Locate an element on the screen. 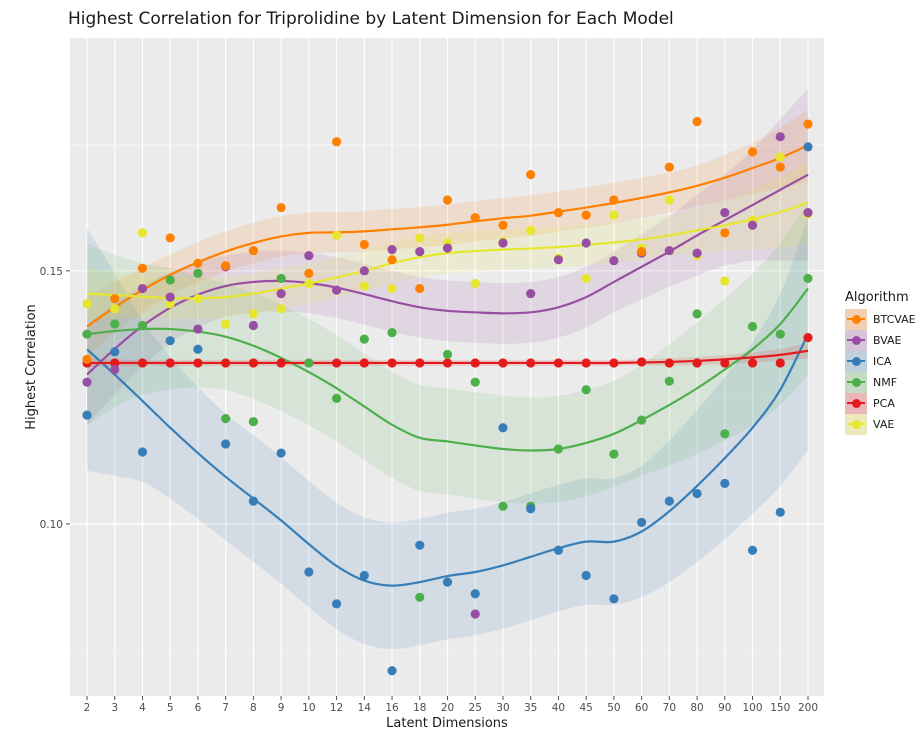 The height and width of the screenshot is (749, 923). x-tick-label: 7 is located at coordinates (225, 708).